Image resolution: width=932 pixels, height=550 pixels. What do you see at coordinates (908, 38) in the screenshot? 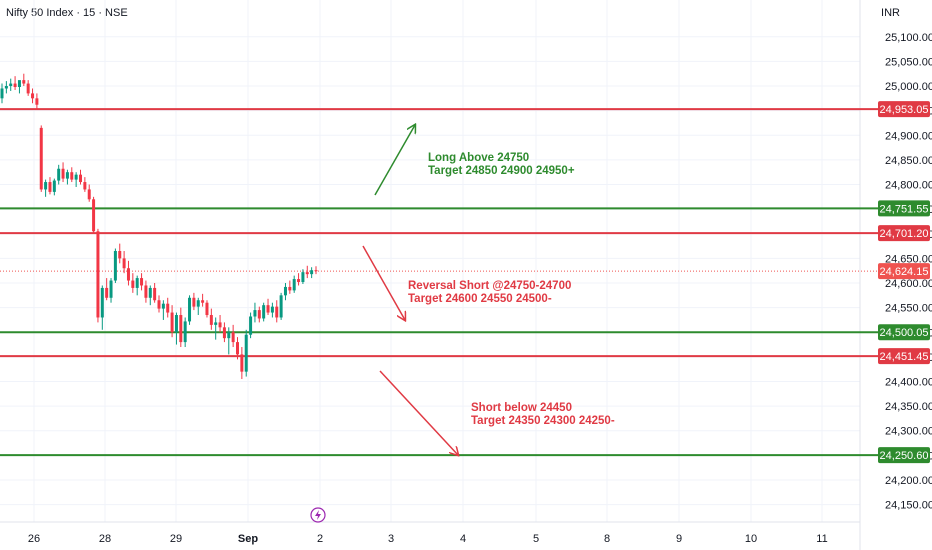
I see `y-tick-label: 25,100.00` at bounding box center [908, 38].